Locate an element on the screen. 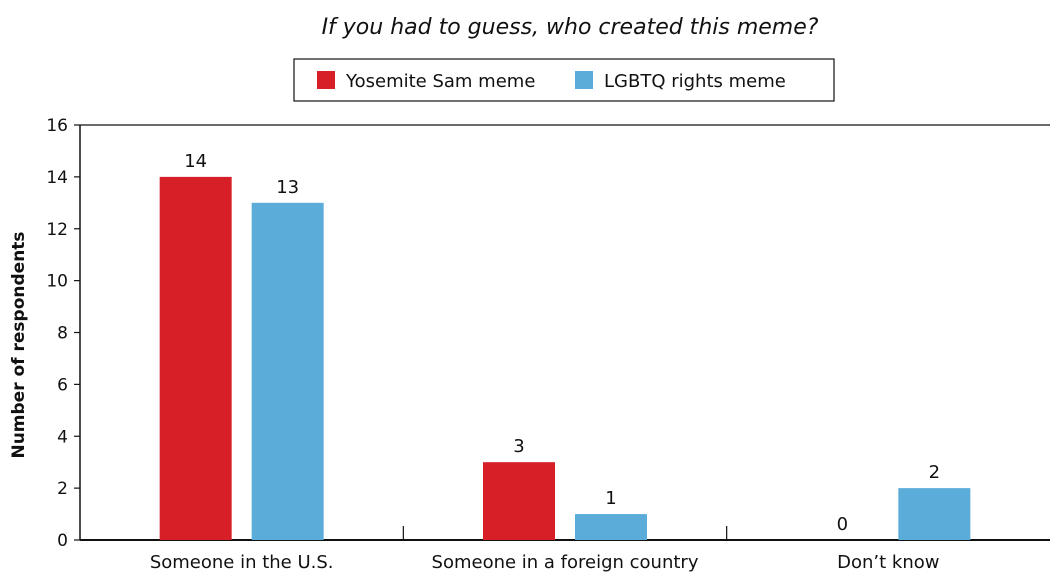 The width and height of the screenshot is (1051, 579). legend: Yosemite Sam meme LGBTQ rights meme is located at coordinates (564, 80).